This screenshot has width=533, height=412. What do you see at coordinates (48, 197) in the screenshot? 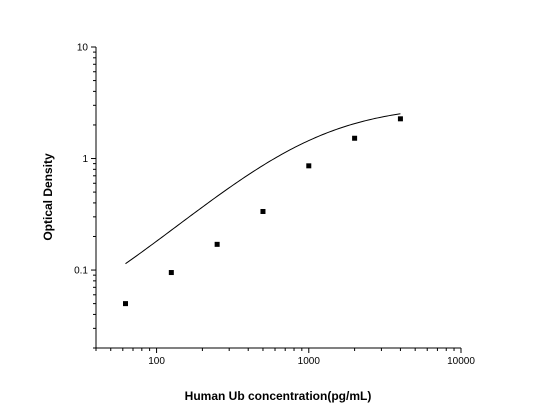
I see `y-axis-title: Optical Density` at bounding box center [48, 197].